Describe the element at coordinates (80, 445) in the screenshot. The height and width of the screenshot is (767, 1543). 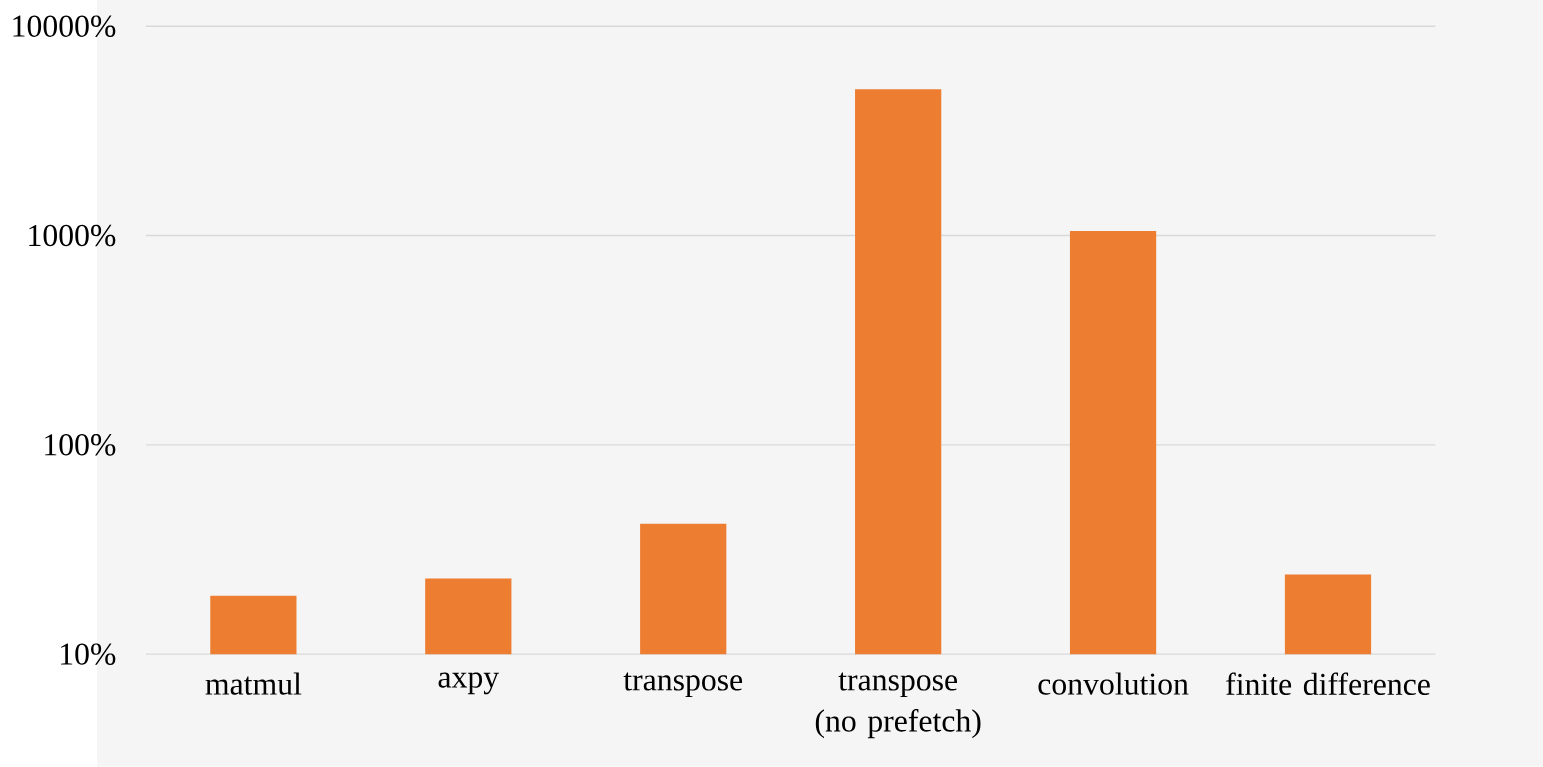
I see `y-tick-label: 100%` at that location.